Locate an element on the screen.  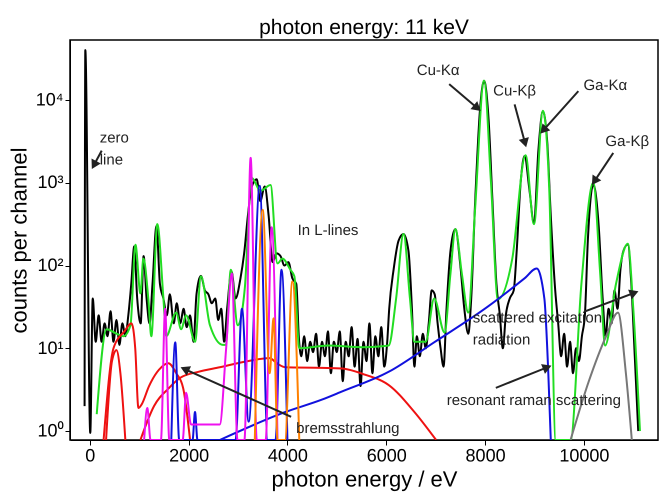
y-axis-title: counts per channel is located at coordinates (19, 241).